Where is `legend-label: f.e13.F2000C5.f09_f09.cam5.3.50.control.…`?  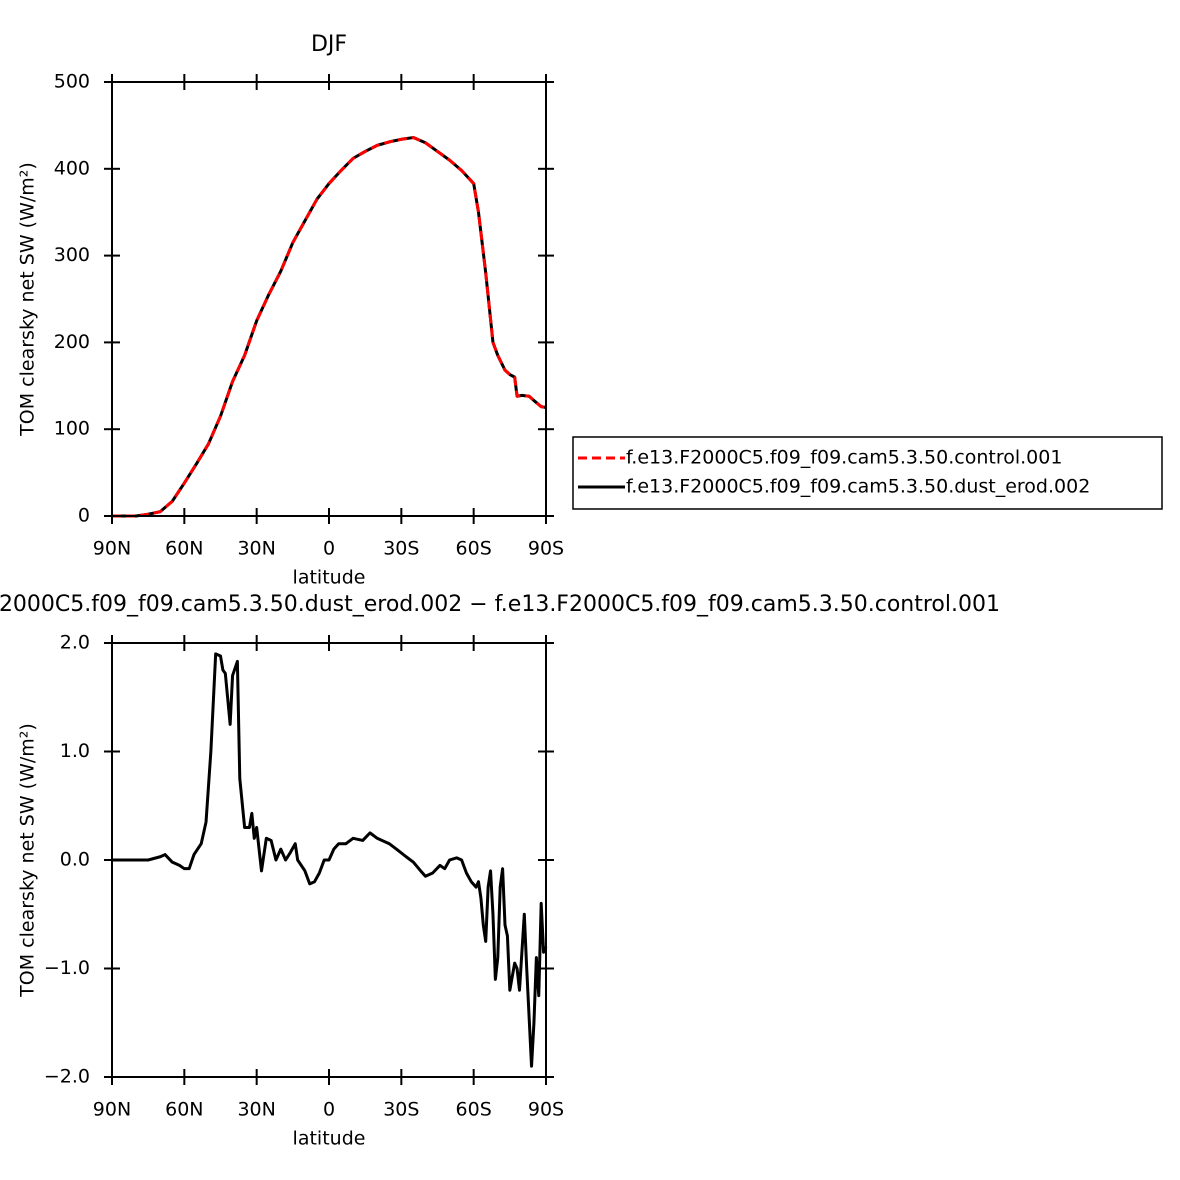
legend-label: f.e13.F2000C5.f09_f09.cam5.3.50.control.… is located at coordinates (844, 458).